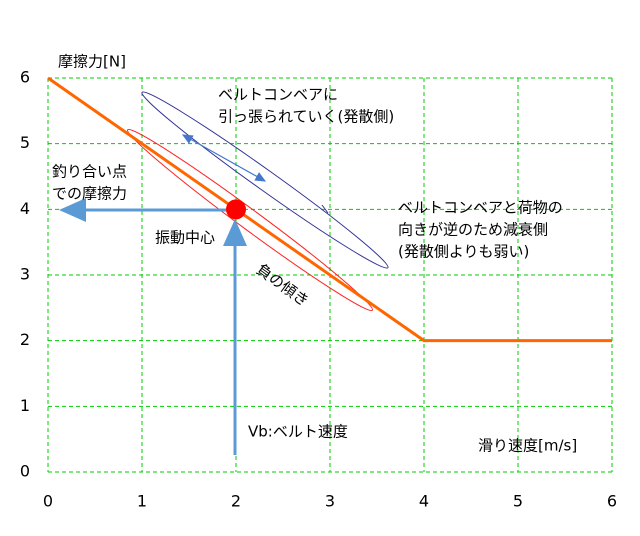 This screenshot has width=640, height=536. What do you see at coordinates (463, 252) in the screenshot?
I see `annotation: (発散側よりも弱い)` at bounding box center [463, 252].